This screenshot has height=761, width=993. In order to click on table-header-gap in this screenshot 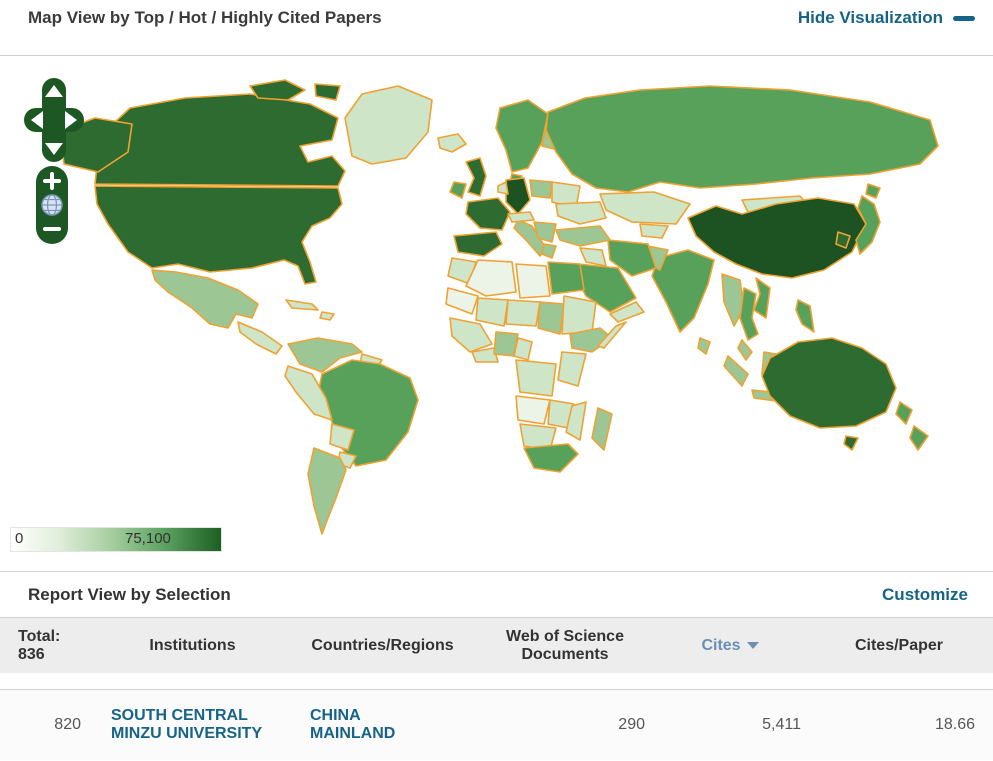, I will do `click(496, 681)`.